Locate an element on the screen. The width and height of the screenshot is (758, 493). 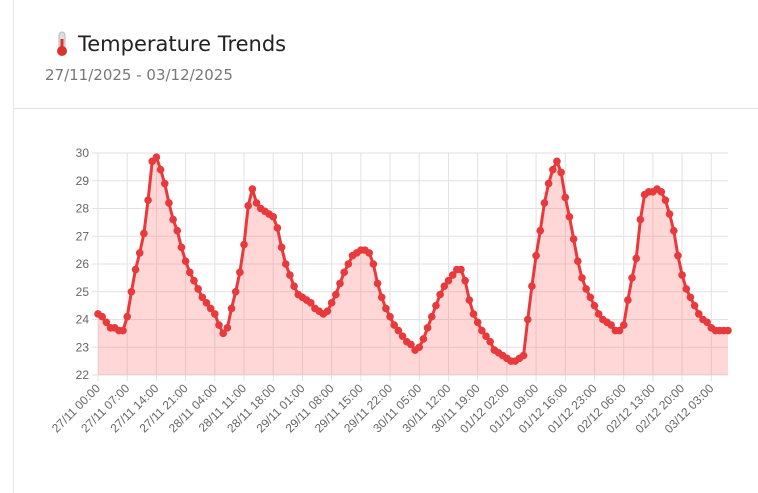
y-tick-label: 26 is located at coordinates (83, 264).